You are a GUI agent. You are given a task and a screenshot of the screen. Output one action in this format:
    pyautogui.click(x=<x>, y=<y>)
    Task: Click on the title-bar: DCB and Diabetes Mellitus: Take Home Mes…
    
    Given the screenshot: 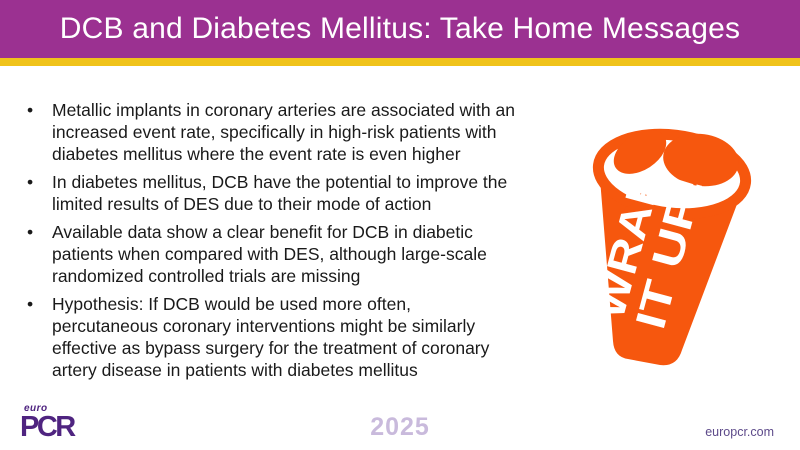 What is the action you would take?
    pyautogui.click(x=400, y=29)
    